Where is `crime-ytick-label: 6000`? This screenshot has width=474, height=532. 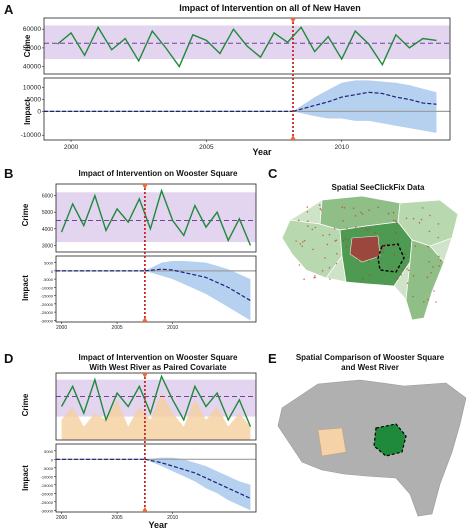 crime-ytick-label: 6000 is located at coordinates (47, 197).